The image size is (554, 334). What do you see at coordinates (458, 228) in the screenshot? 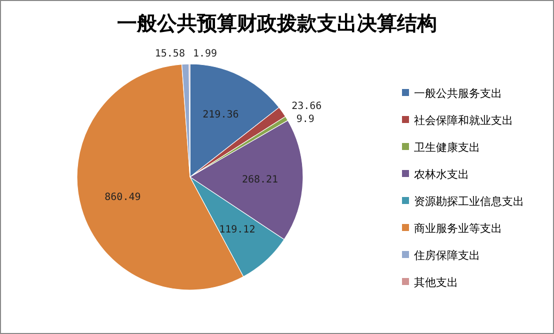
I see `legend-label: 商业服务业等支出` at bounding box center [458, 228].